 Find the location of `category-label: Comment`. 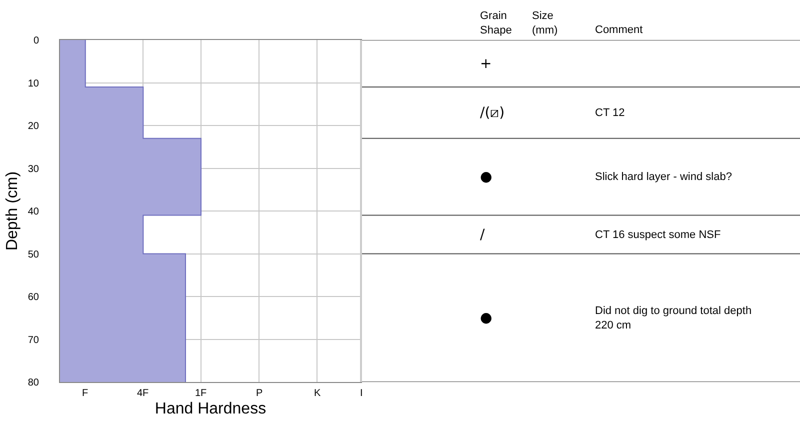

category-label: Comment is located at coordinates (619, 30).